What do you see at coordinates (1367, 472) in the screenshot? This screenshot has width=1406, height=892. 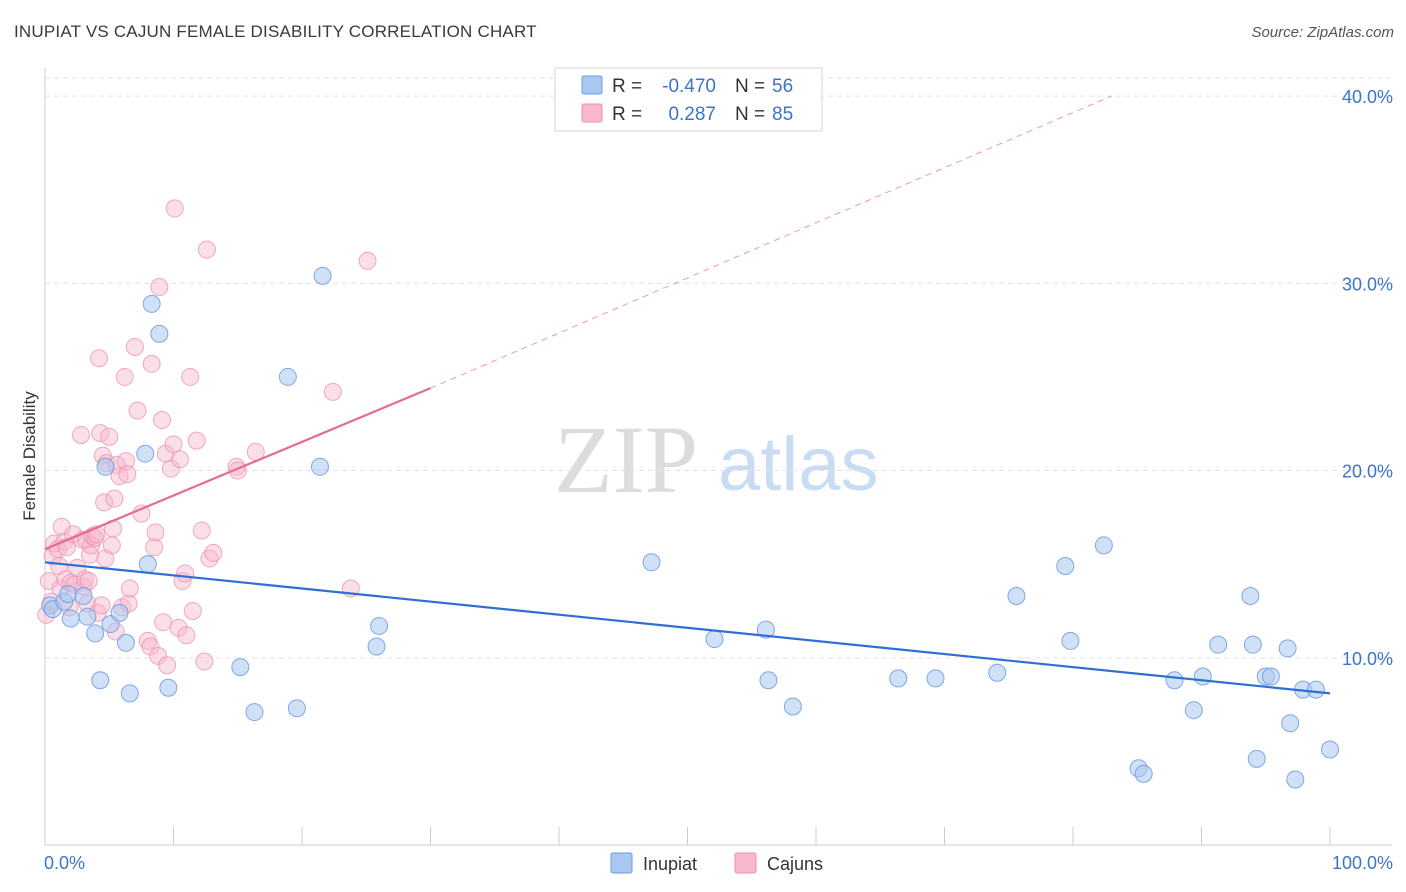 I see `y-tick-label: 20.0%` at bounding box center [1367, 472].